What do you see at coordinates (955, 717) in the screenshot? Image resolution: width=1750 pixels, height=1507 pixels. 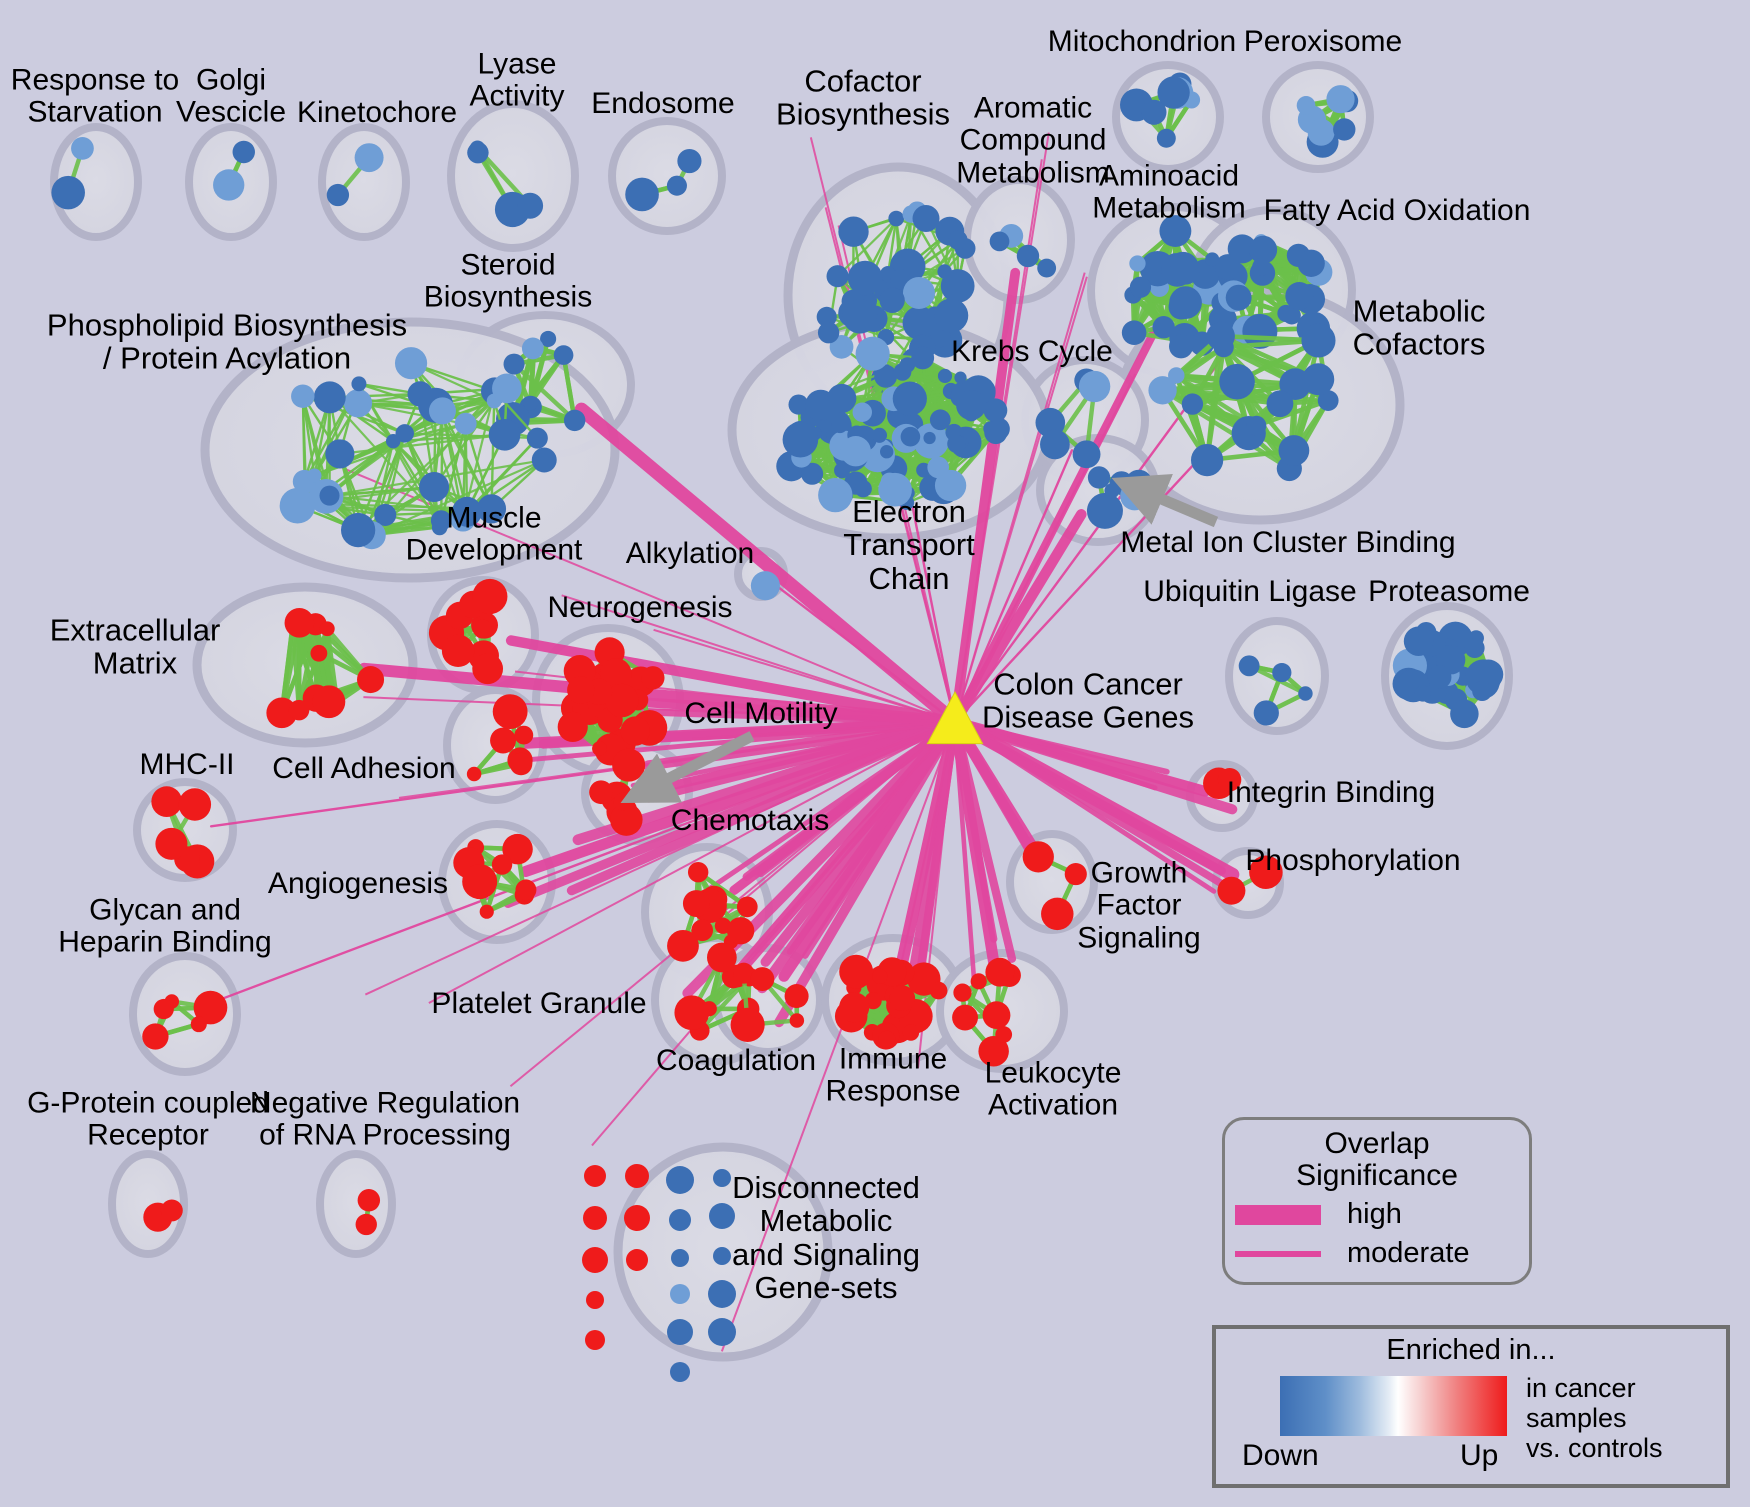 I see `hub-node` at bounding box center [955, 717].